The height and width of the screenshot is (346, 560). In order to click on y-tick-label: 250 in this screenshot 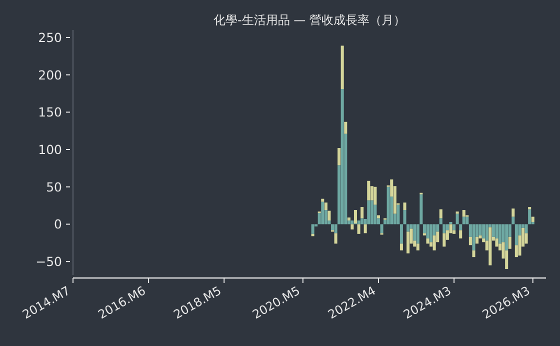, I will do `click(50, 37)`.